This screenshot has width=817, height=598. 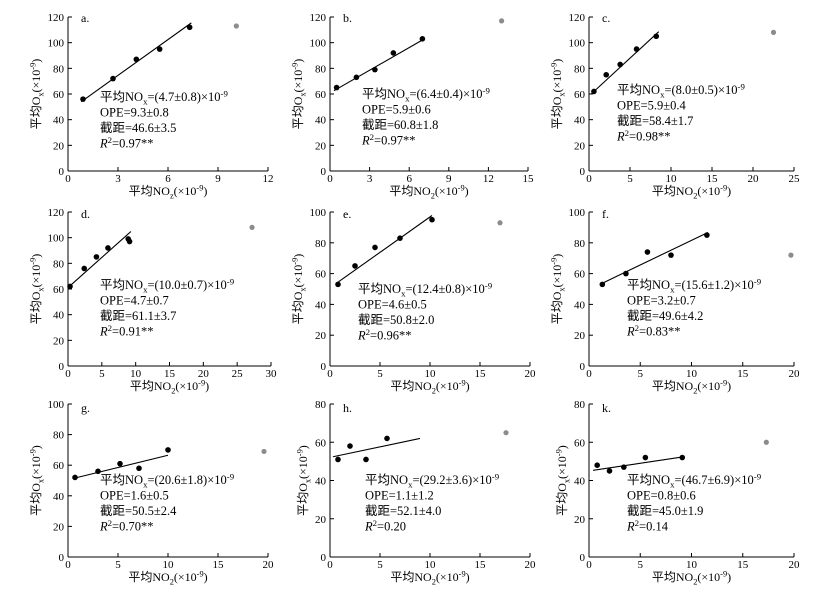 I want to click on panel-label: g., so click(x=85, y=408).